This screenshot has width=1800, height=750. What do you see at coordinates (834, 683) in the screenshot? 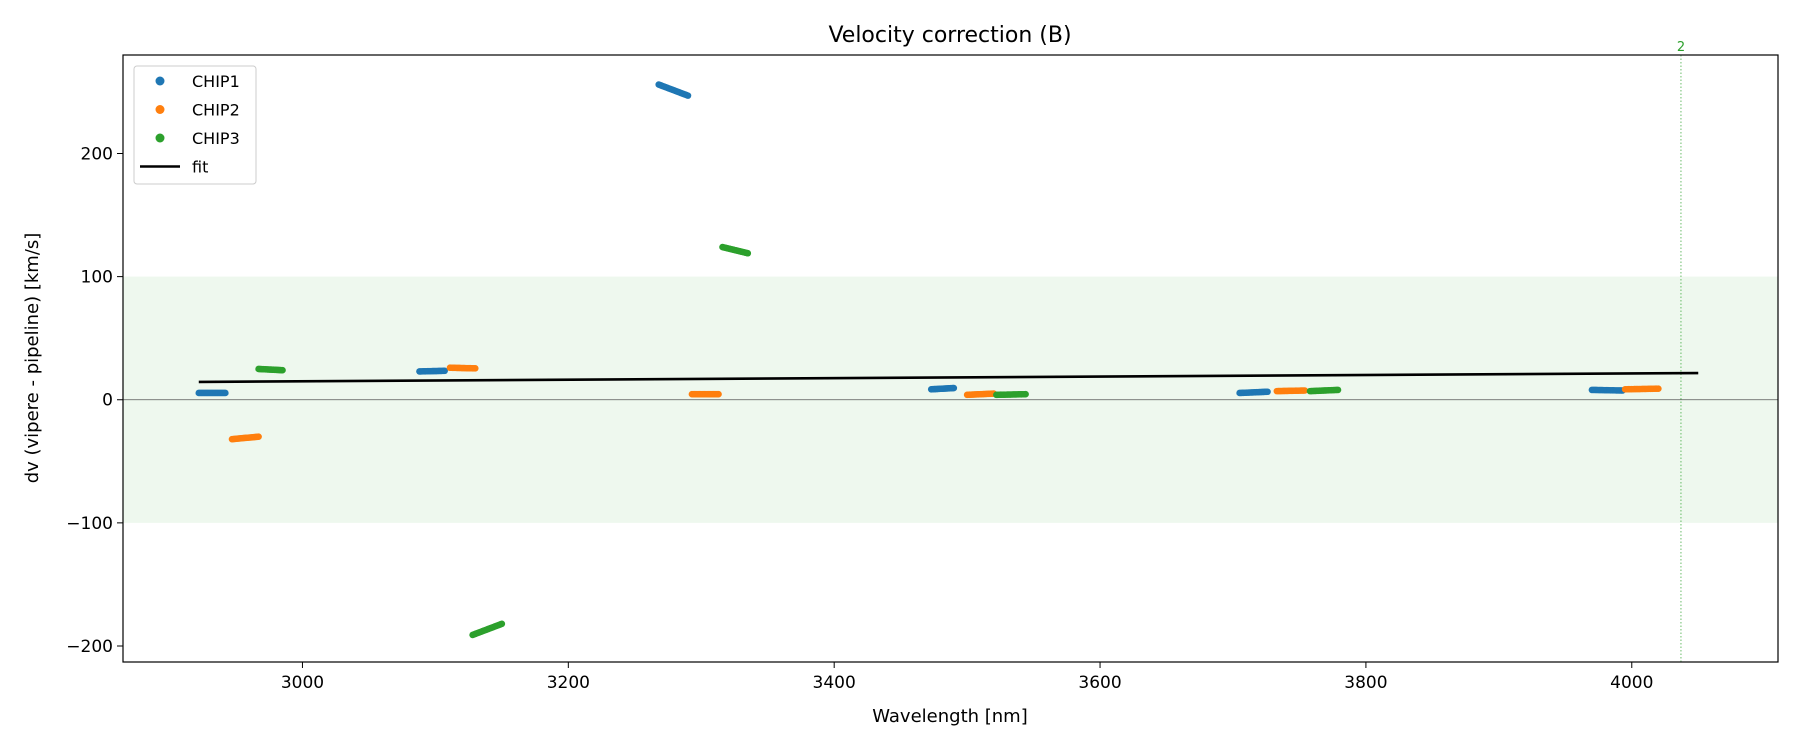
I see `x-tick-label: 3400` at bounding box center [834, 683].